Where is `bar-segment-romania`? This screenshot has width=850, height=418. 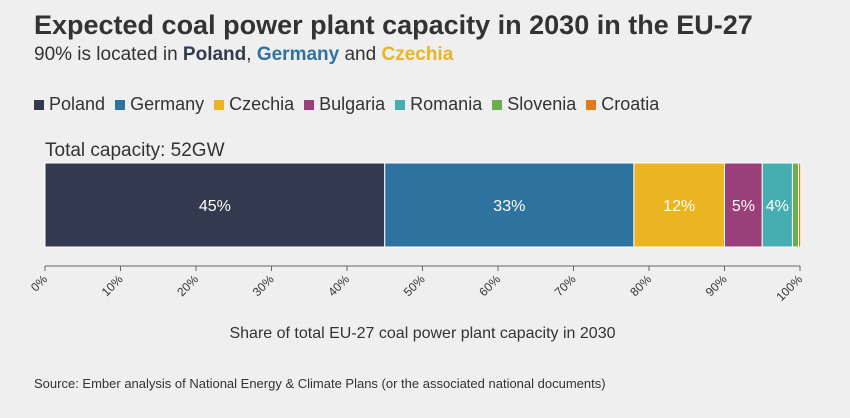
bar-segment-romania is located at coordinates (777, 205).